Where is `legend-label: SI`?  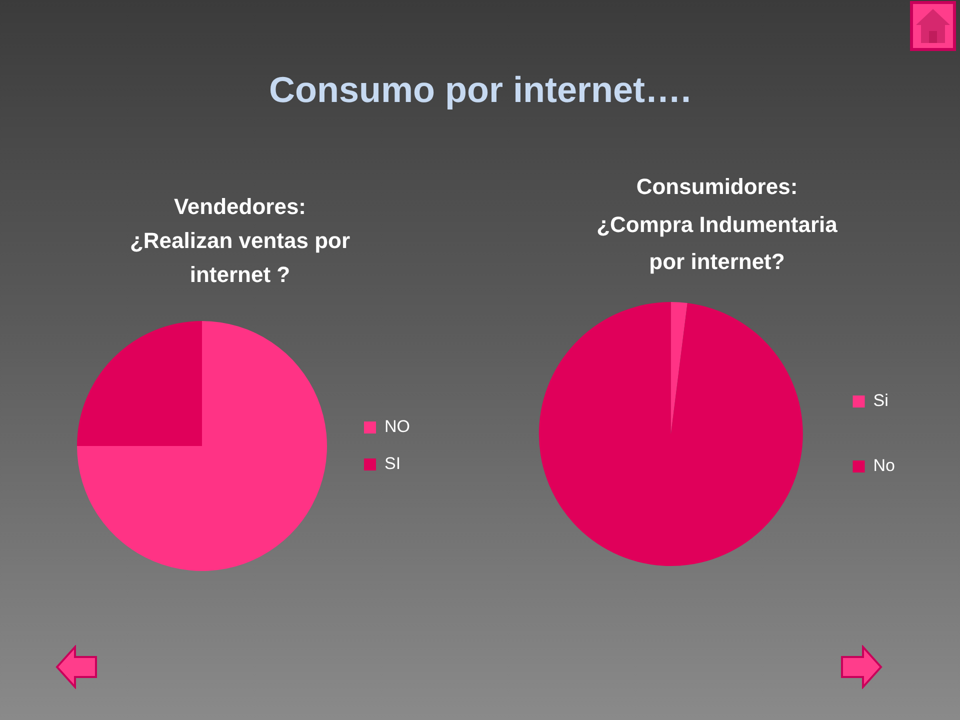 legend-label: SI is located at coordinates (392, 464).